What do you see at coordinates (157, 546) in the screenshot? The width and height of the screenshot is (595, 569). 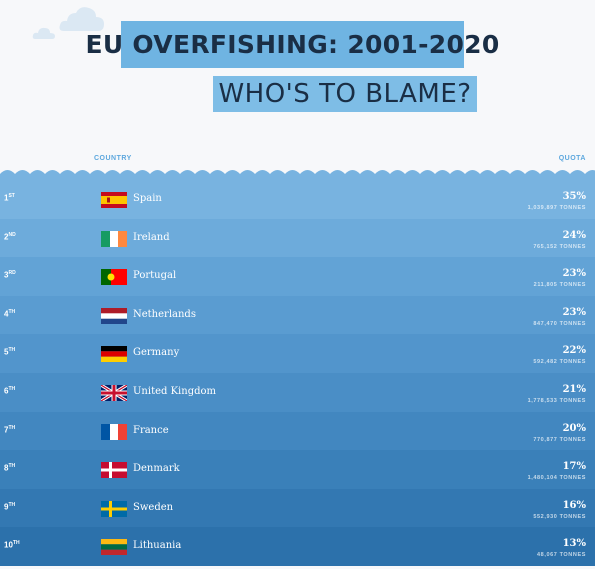 I see `country-name: Lithuania` at bounding box center [157, 546].